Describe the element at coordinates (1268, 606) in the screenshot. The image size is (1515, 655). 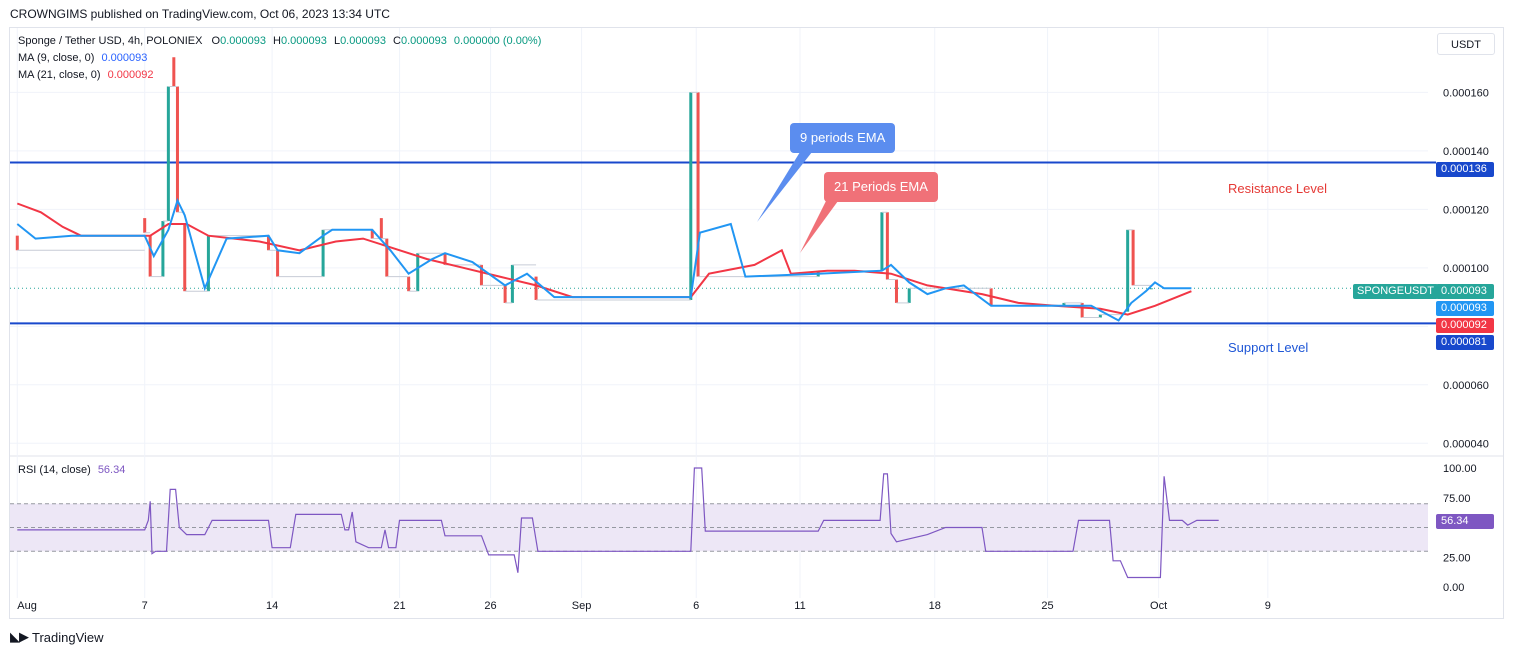
I see `x-tick-label: 9` at that location.